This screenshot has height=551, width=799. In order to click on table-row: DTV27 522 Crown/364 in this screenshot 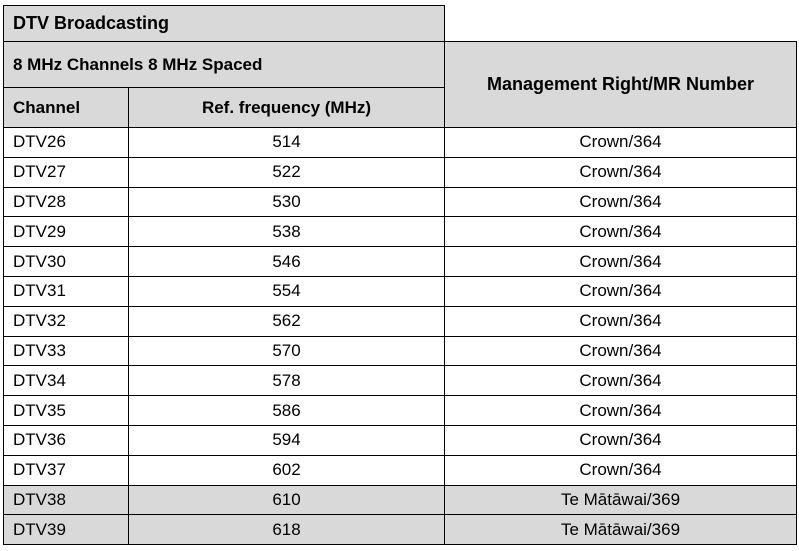, I will do `click(400, 172)`.